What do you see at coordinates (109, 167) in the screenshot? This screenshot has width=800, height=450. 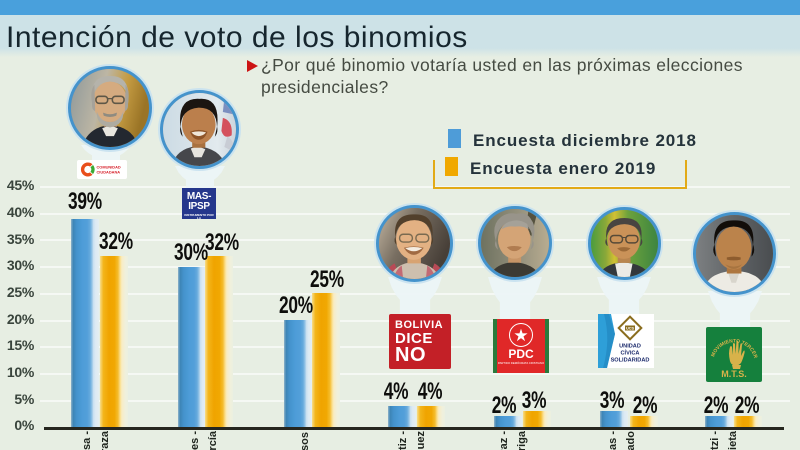 I see `svg-text: COMUNIDAD` at bounding box center [109, 167].